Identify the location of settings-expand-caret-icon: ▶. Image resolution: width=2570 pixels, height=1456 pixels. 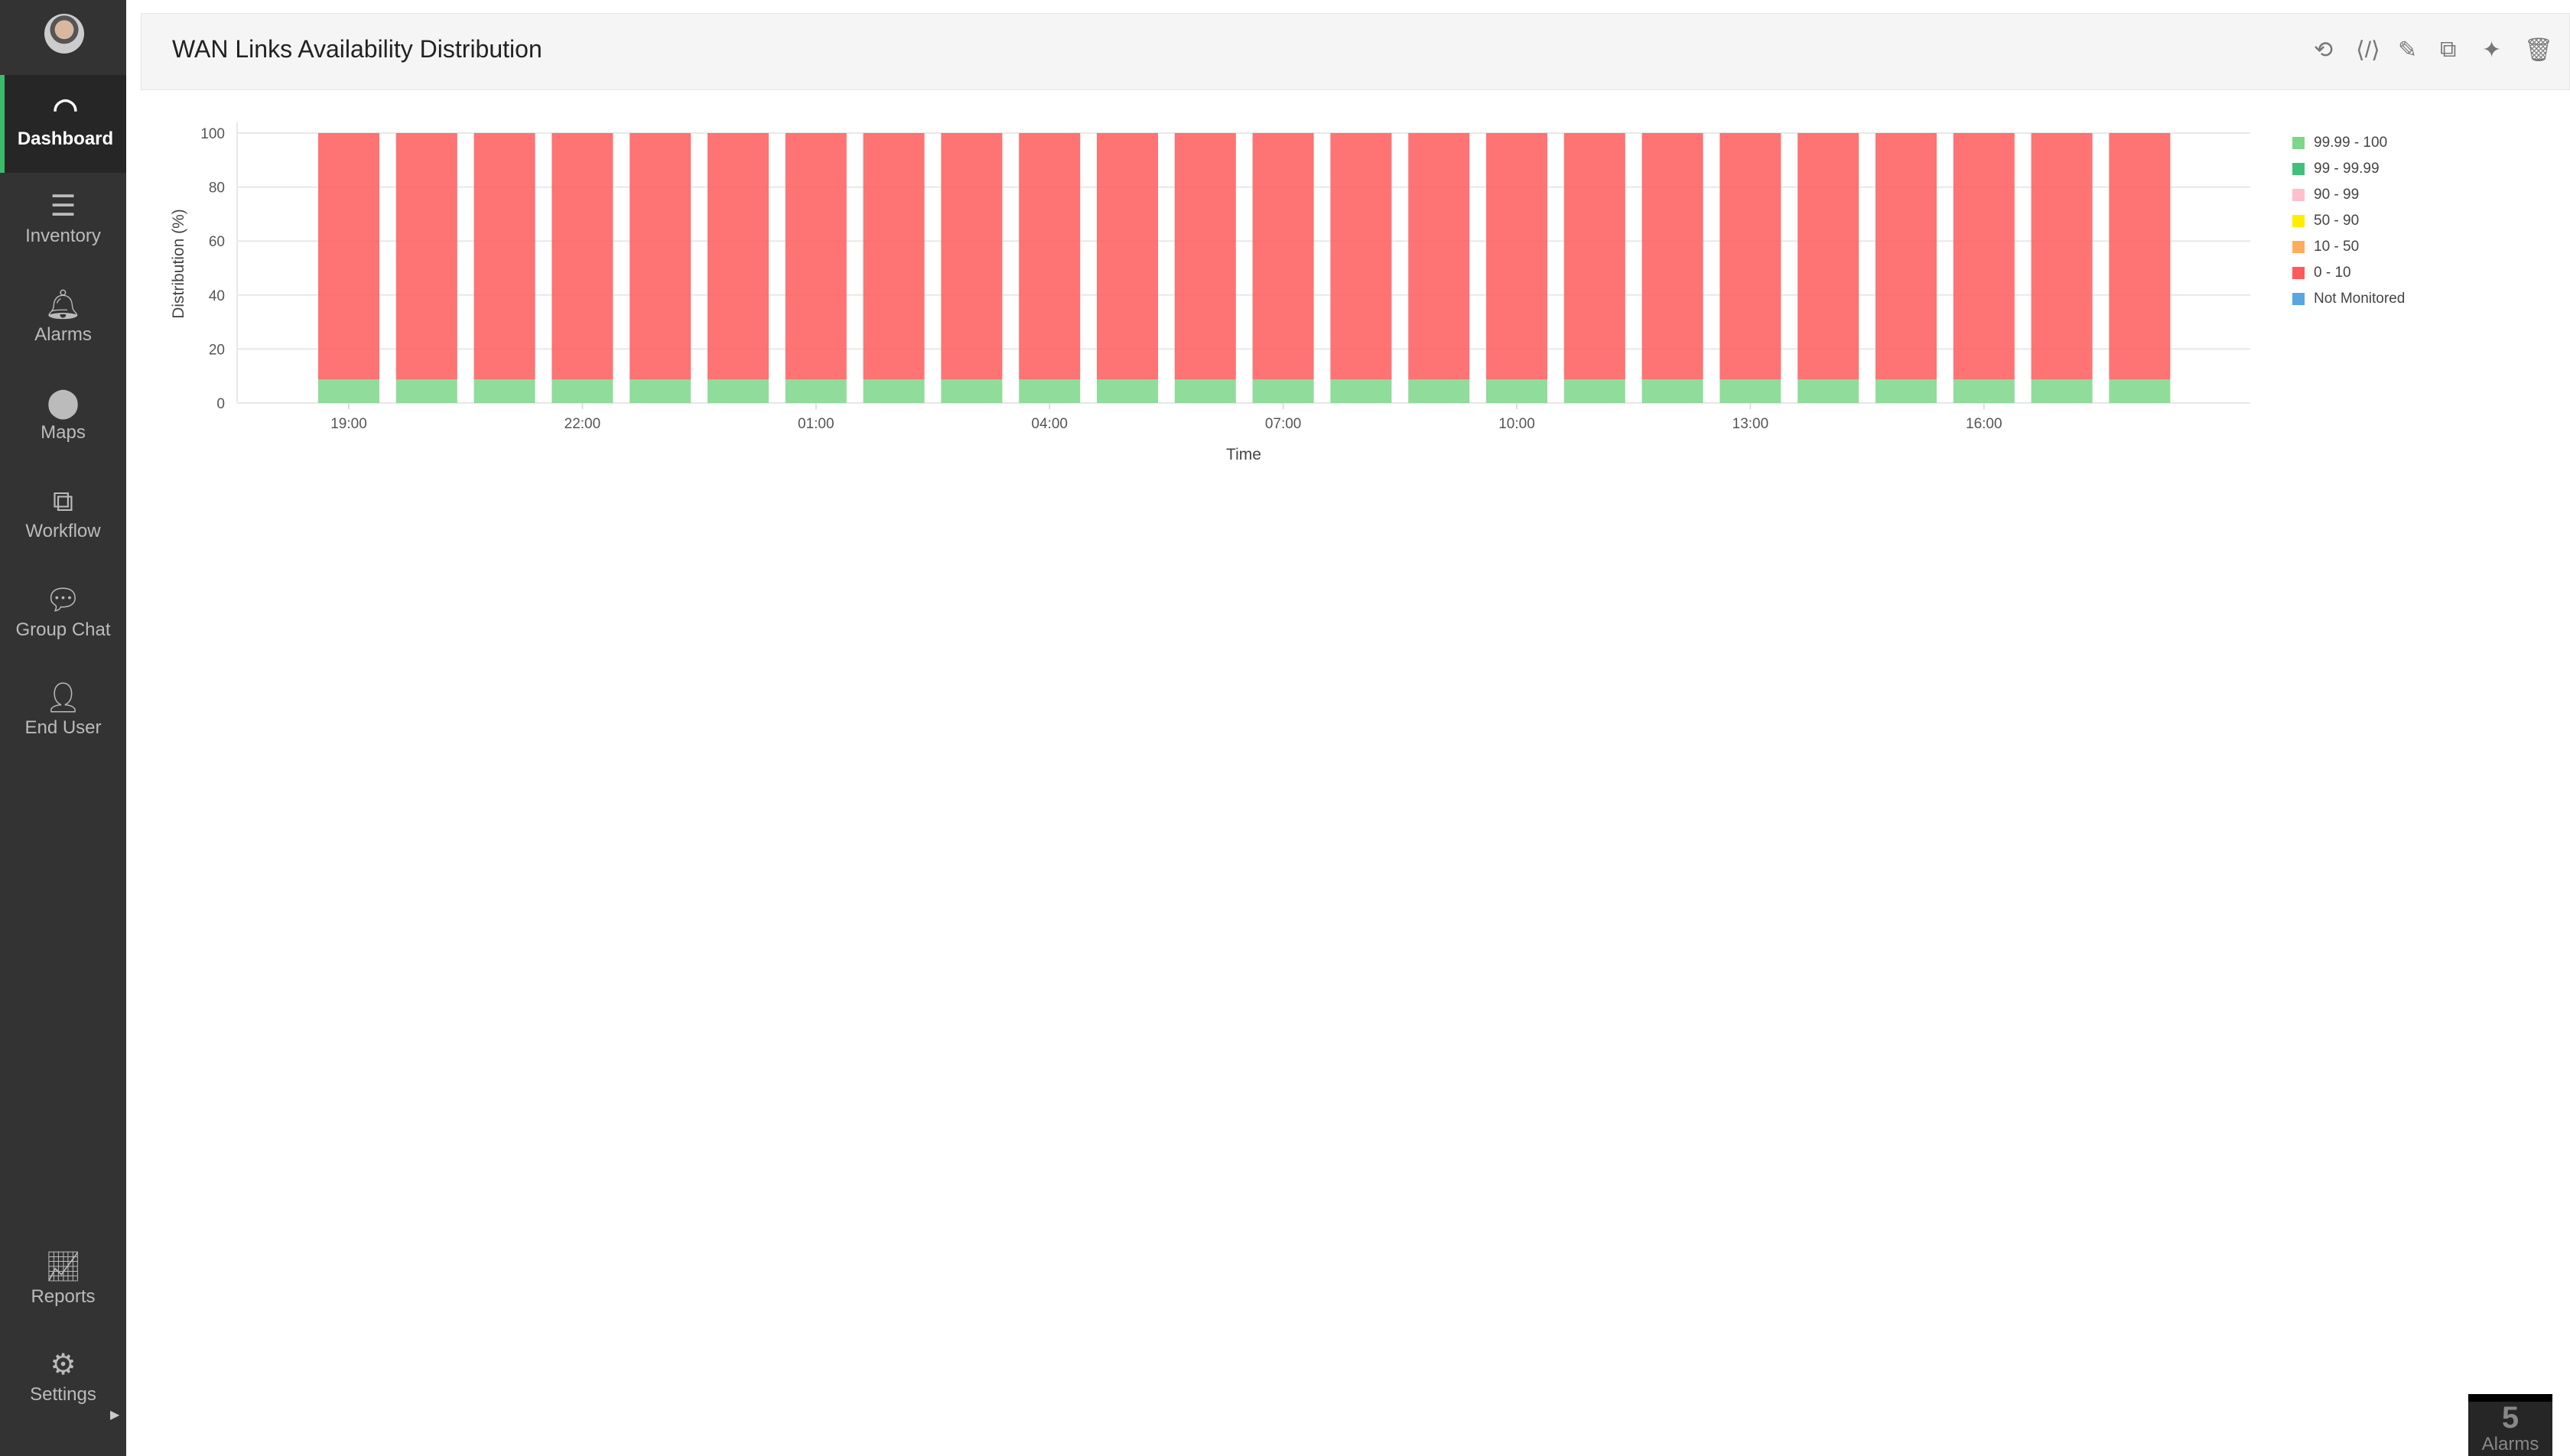
(115, 1415).